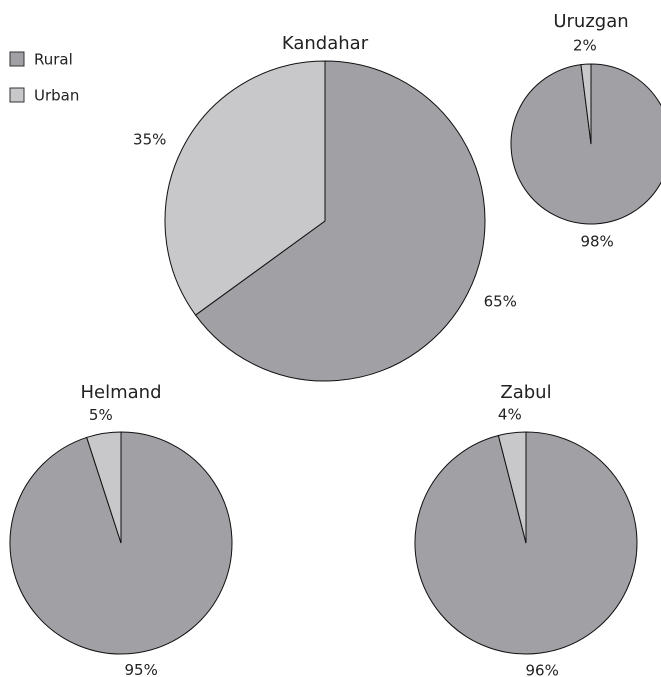 Image resolution: width=661 pixels, height=677 pixels. I want to click on legend-label: Rural, so click(53, 60).